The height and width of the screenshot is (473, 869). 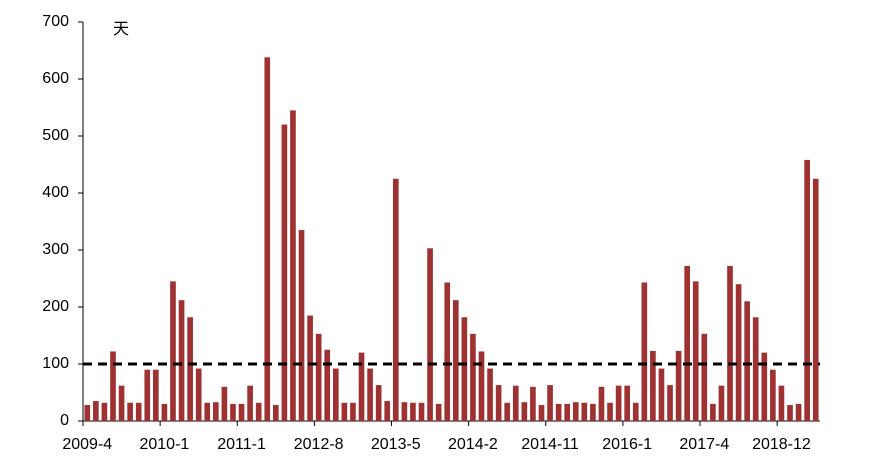 I want to click on x-tick-label: 2016-1, so click(x=627, y=444).